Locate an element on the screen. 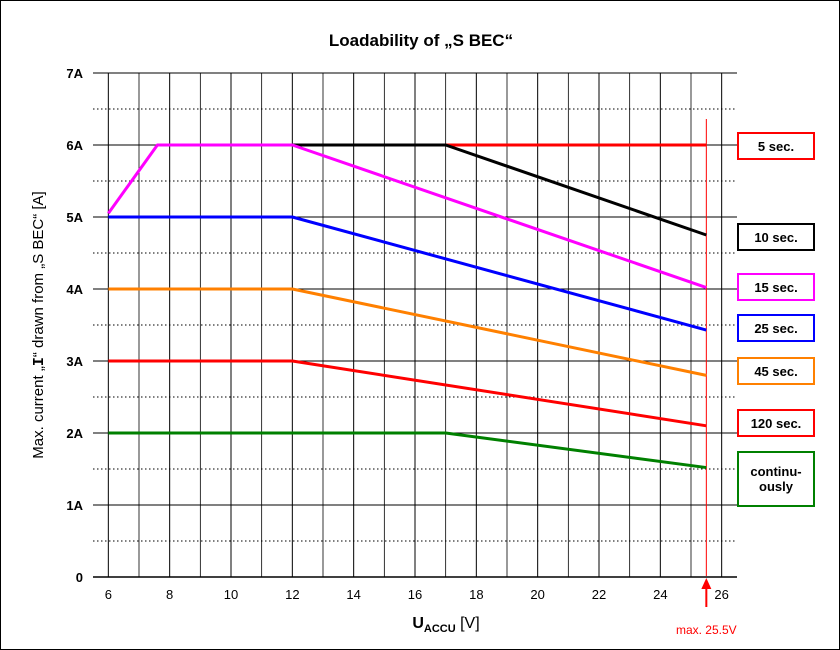  y-tick-label: 6A is located at coordinates (74, 145).